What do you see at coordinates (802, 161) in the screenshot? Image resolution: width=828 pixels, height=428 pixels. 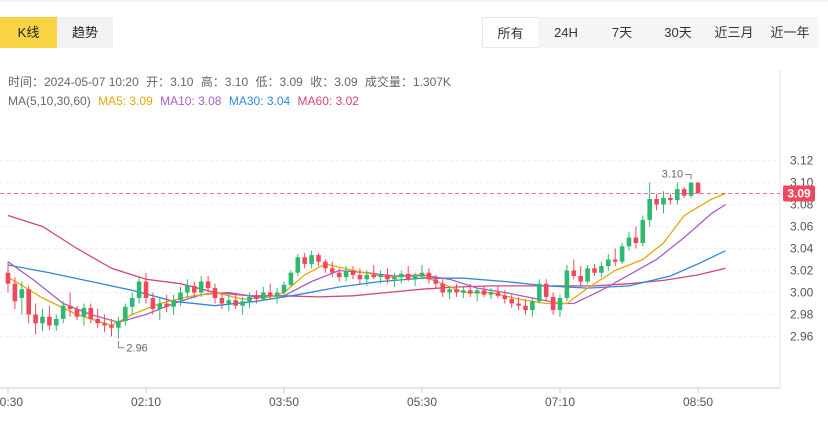 I see `y-tick-label: 3.12` at bounding box center [802, 161].